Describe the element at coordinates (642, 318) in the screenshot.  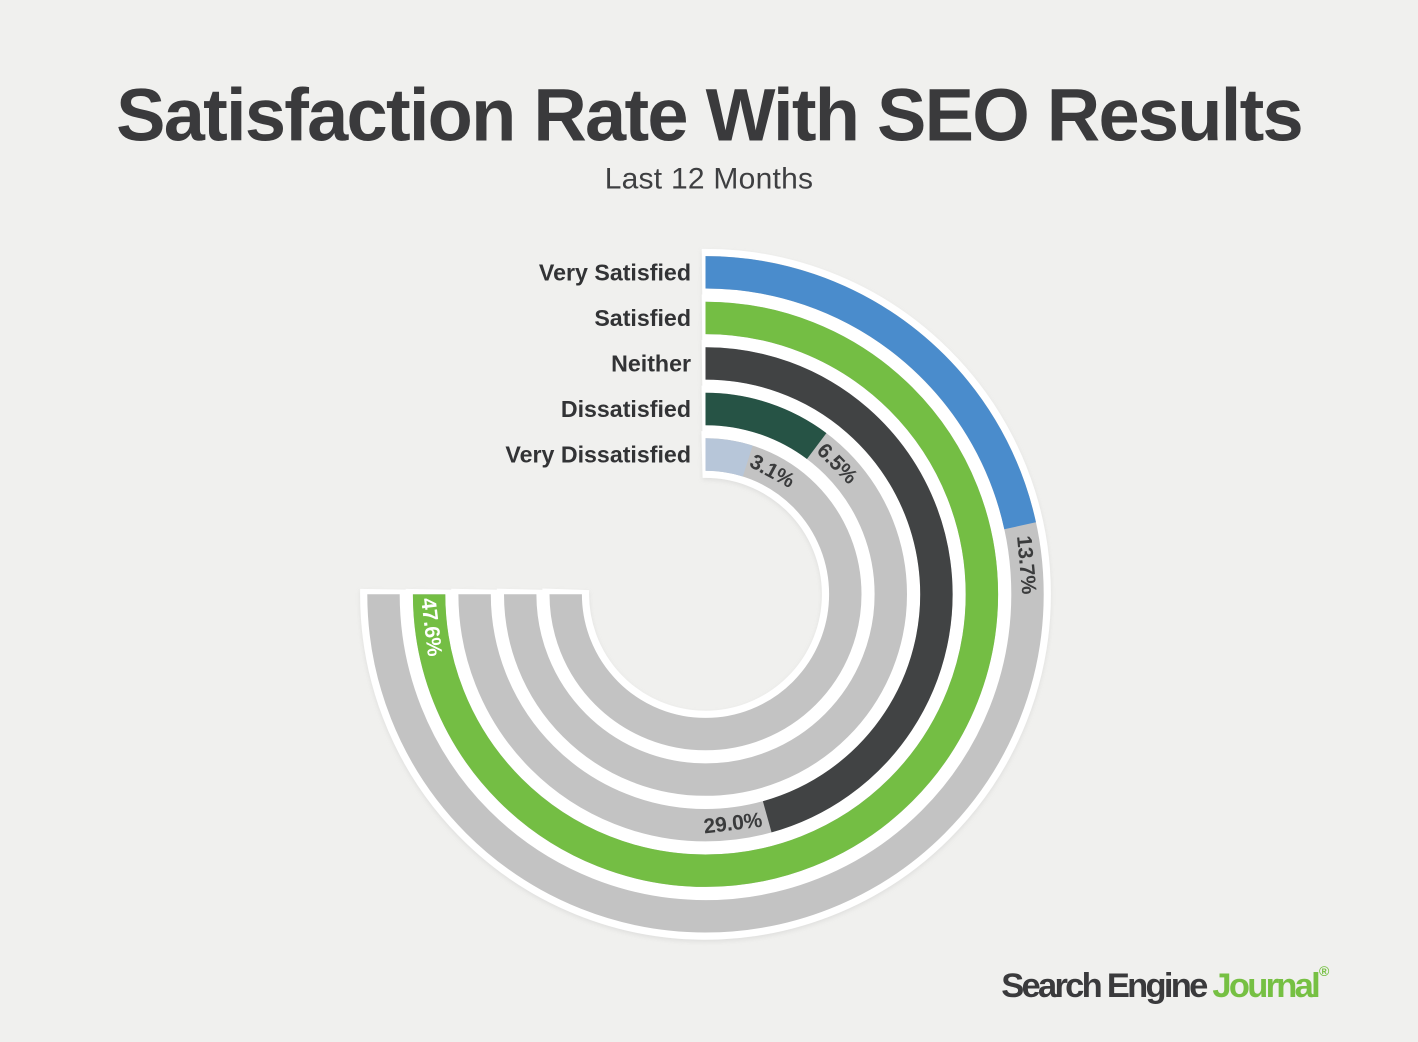
I see `svg-text: Satisfied` at that location.